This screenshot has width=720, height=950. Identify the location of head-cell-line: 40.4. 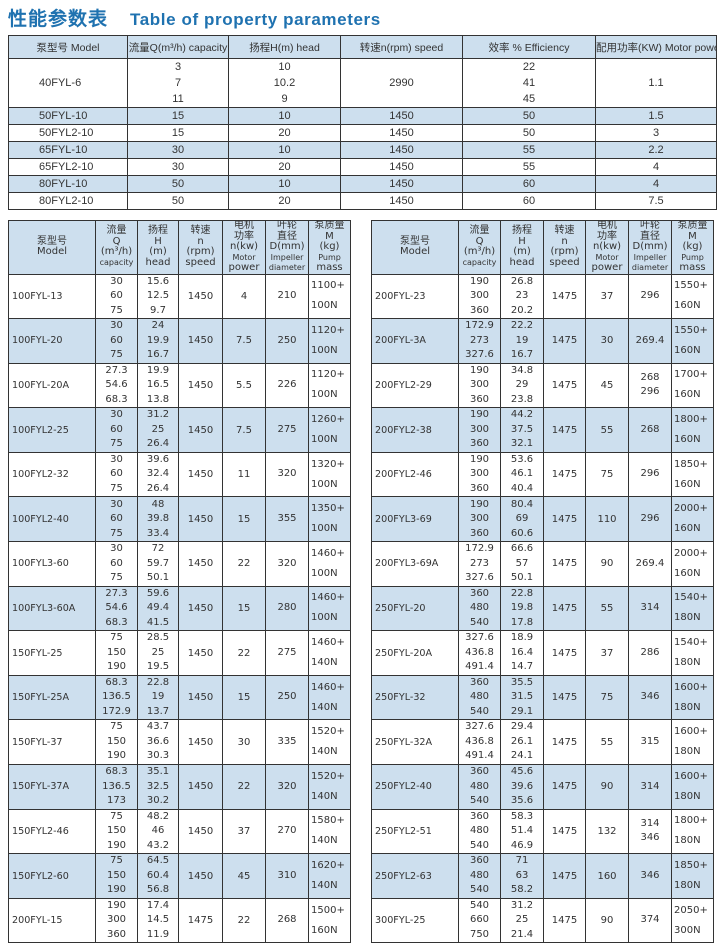
(522, 488).